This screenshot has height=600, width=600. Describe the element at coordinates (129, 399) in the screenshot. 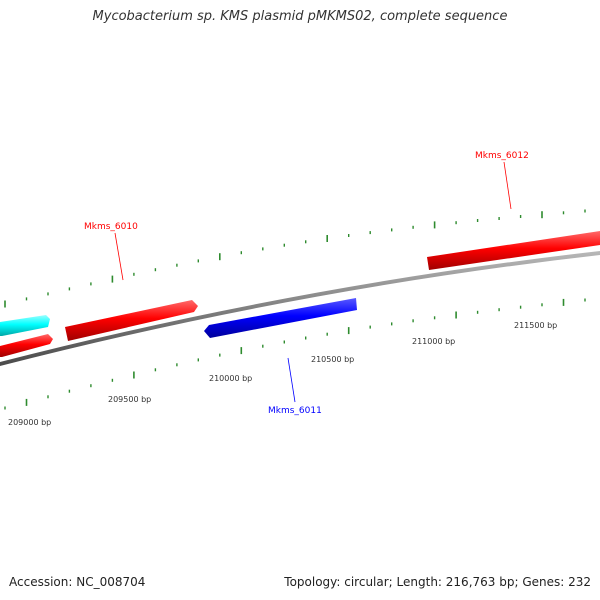

I see `tick-label: 209500 bp` at that location.